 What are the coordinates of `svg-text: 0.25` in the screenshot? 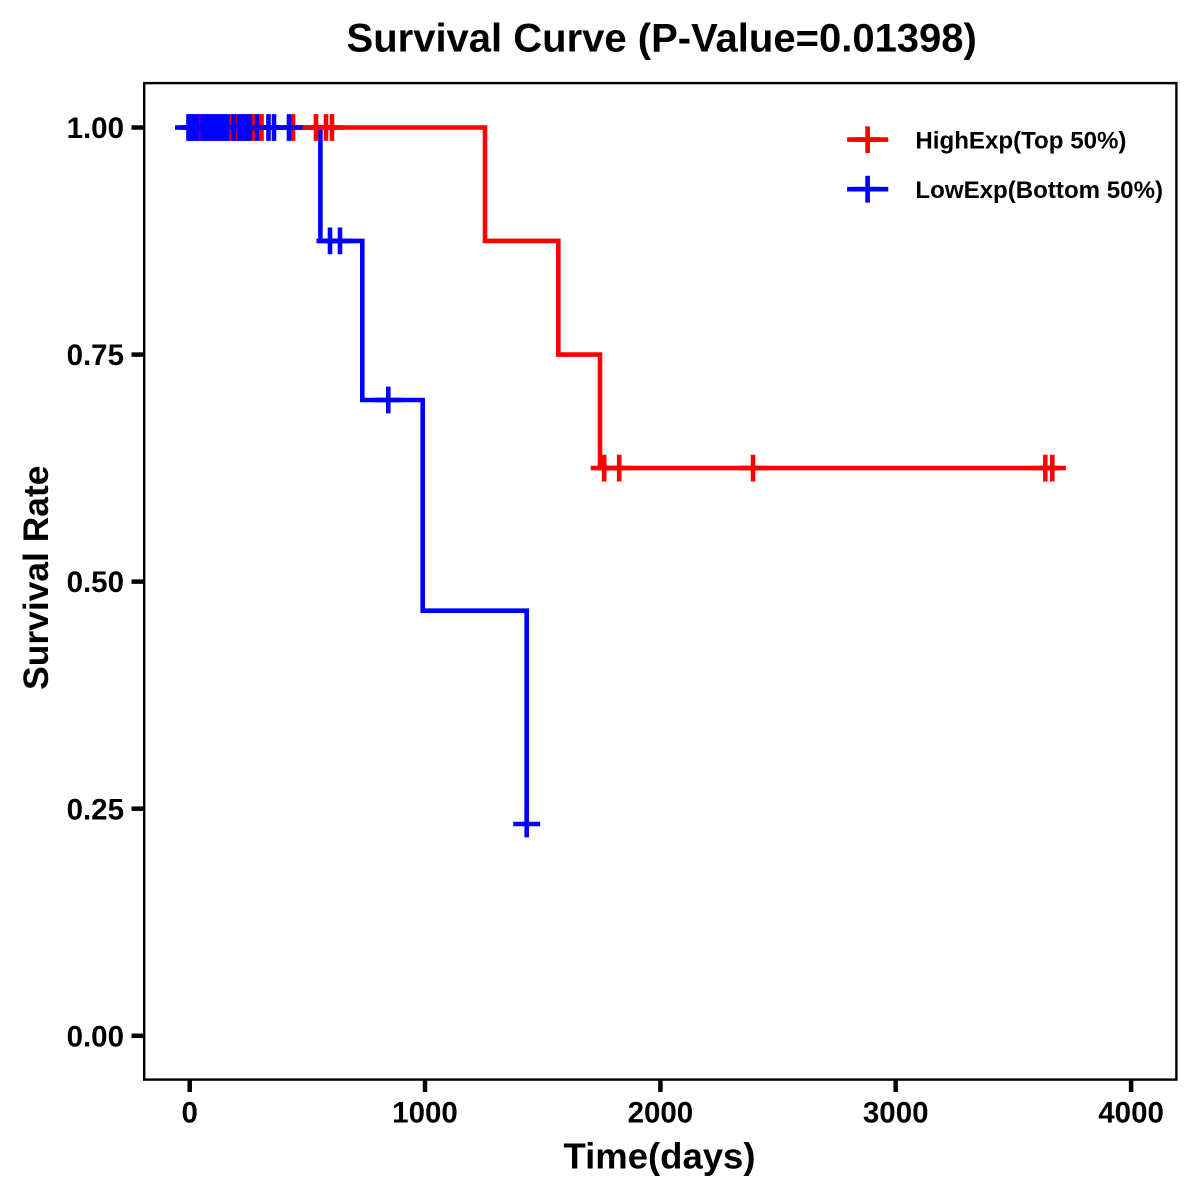 It's located at (95, 809).